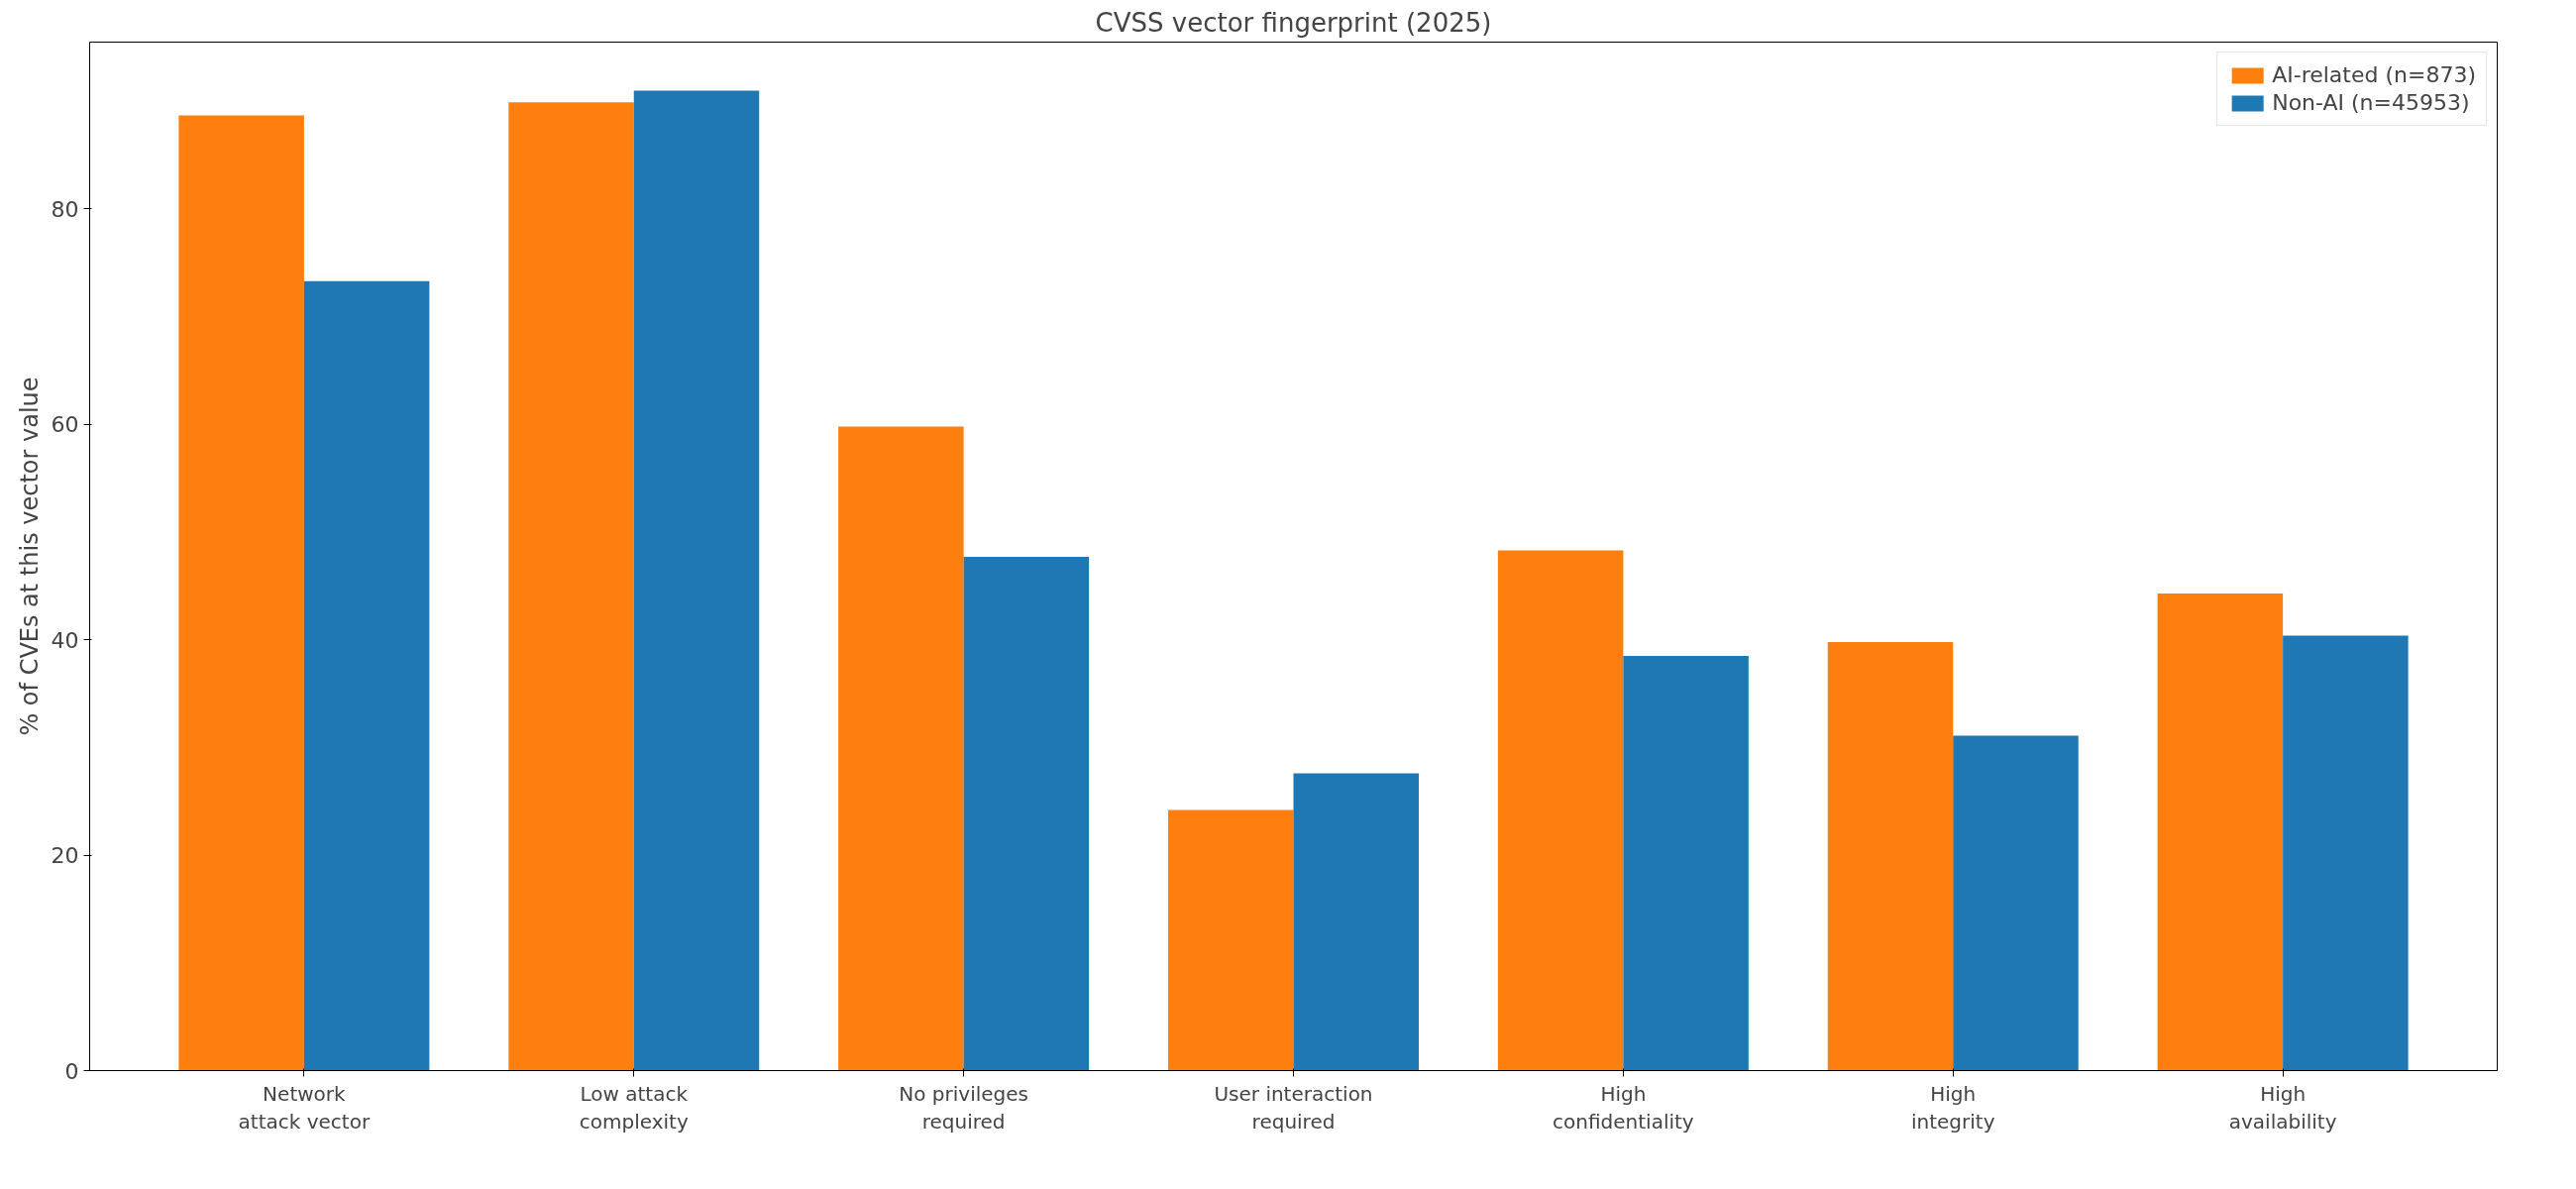 This screenshot has width=2576, height=1189. I want to click on legend-label: Non-AI (n=45953), so click(2371, 102).